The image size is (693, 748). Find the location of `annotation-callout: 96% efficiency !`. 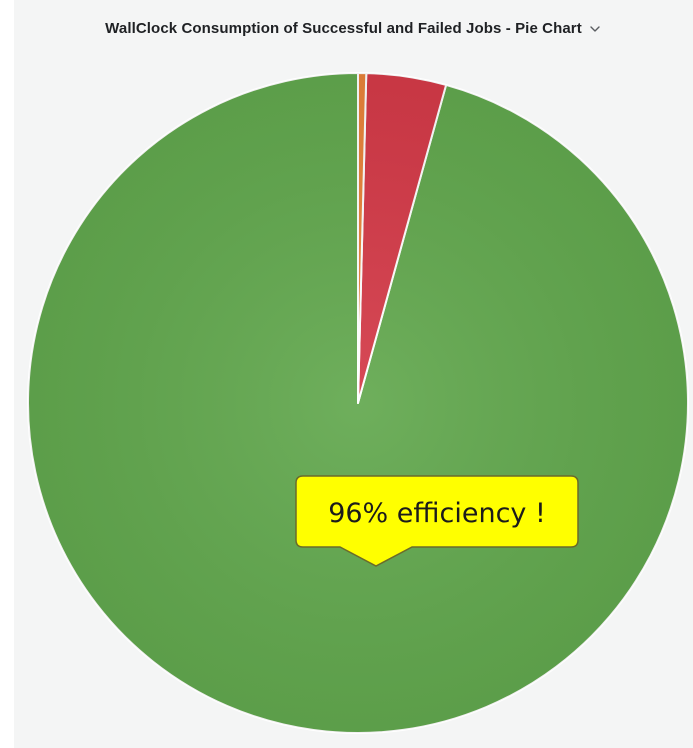

annotation-callout: 96% efficiency ! is located at coordinates (437, 521).